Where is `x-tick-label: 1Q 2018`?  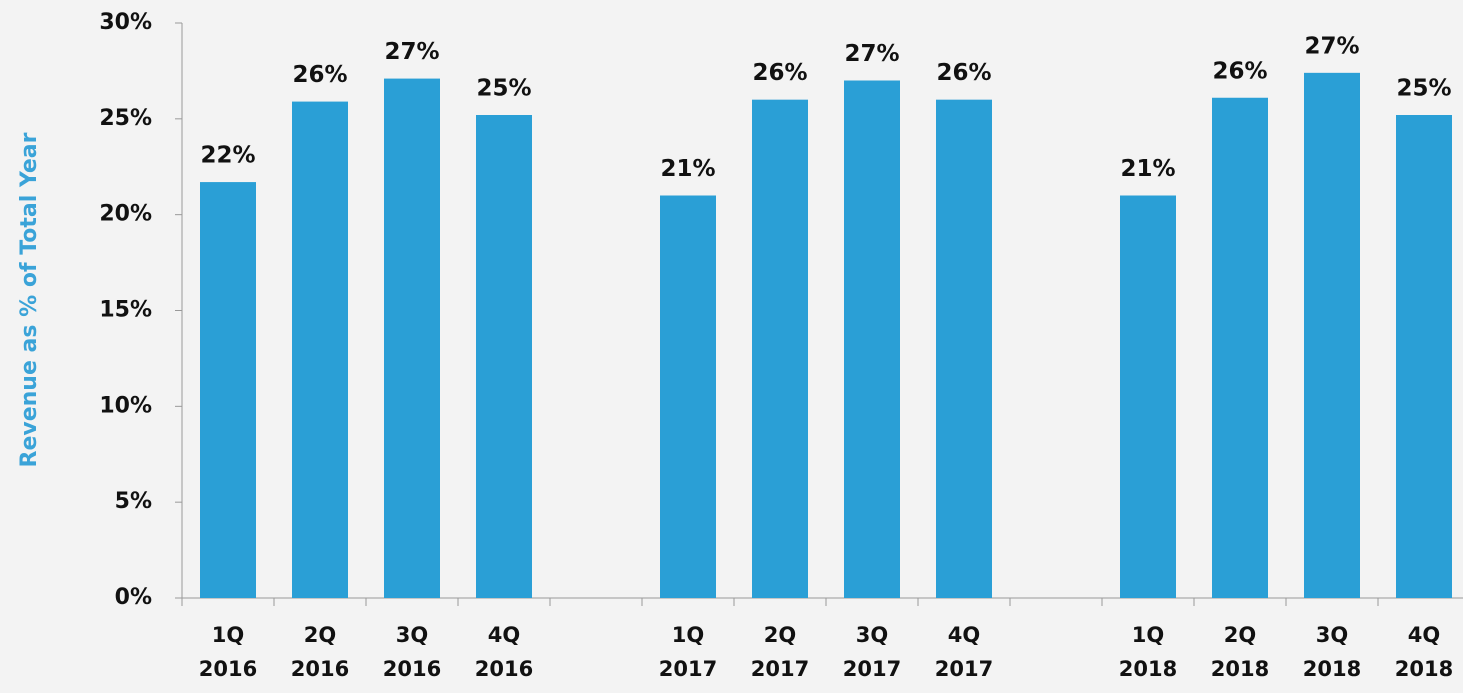 x-tick-label: 1Q 2018 is located at coordinates (1148, 652).